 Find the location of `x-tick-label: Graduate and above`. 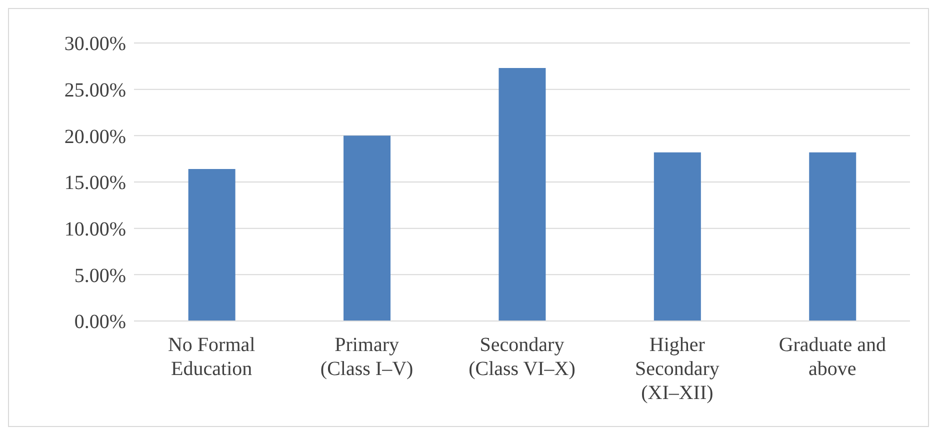

x-tick-label: Graduate and above is located at coordinates (832, 357).